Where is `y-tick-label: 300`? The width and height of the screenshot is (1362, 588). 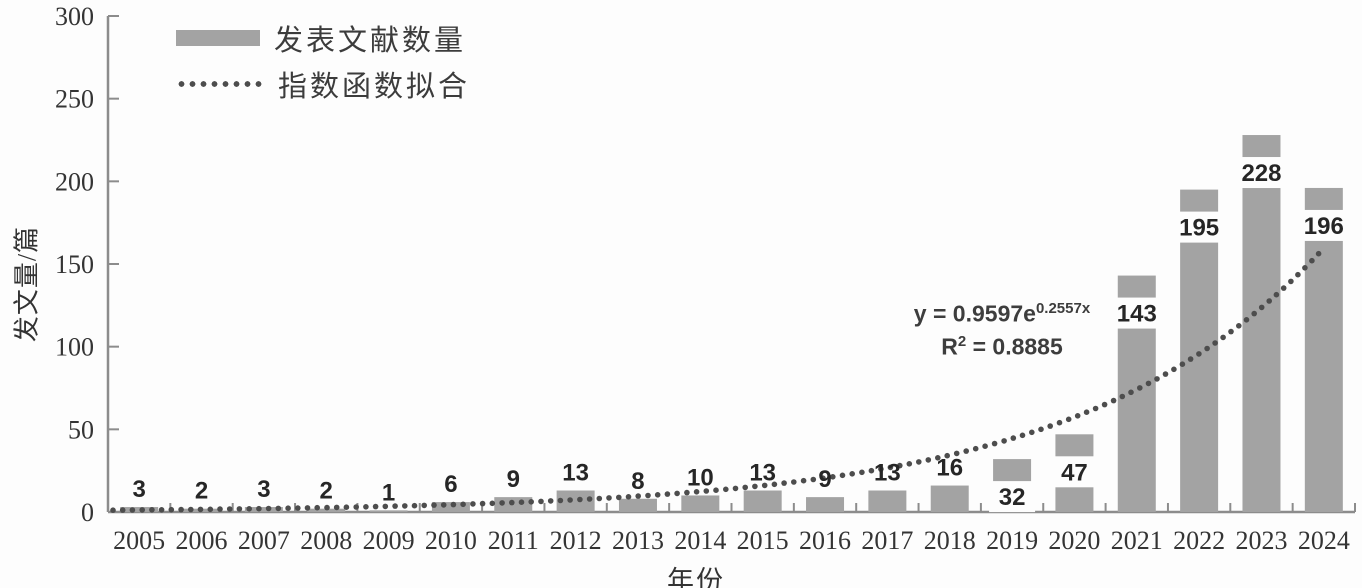
y-tick-label: 300 is located at coordinates (74, 16).